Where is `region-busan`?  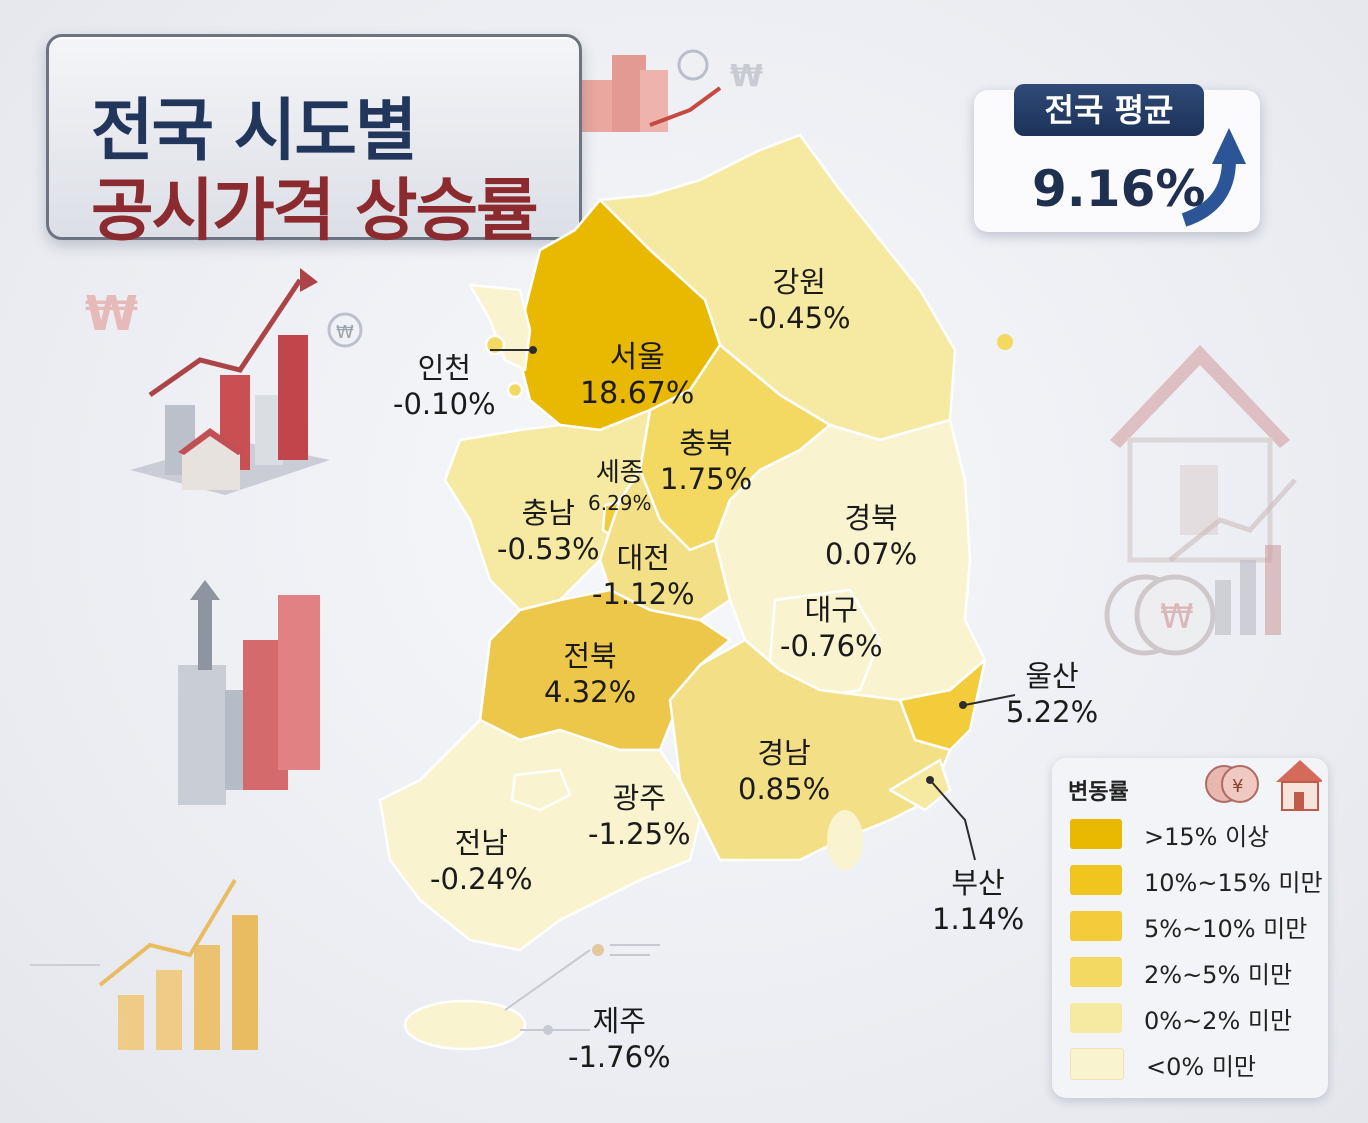 region-busan is located at coordinates (920, 785).